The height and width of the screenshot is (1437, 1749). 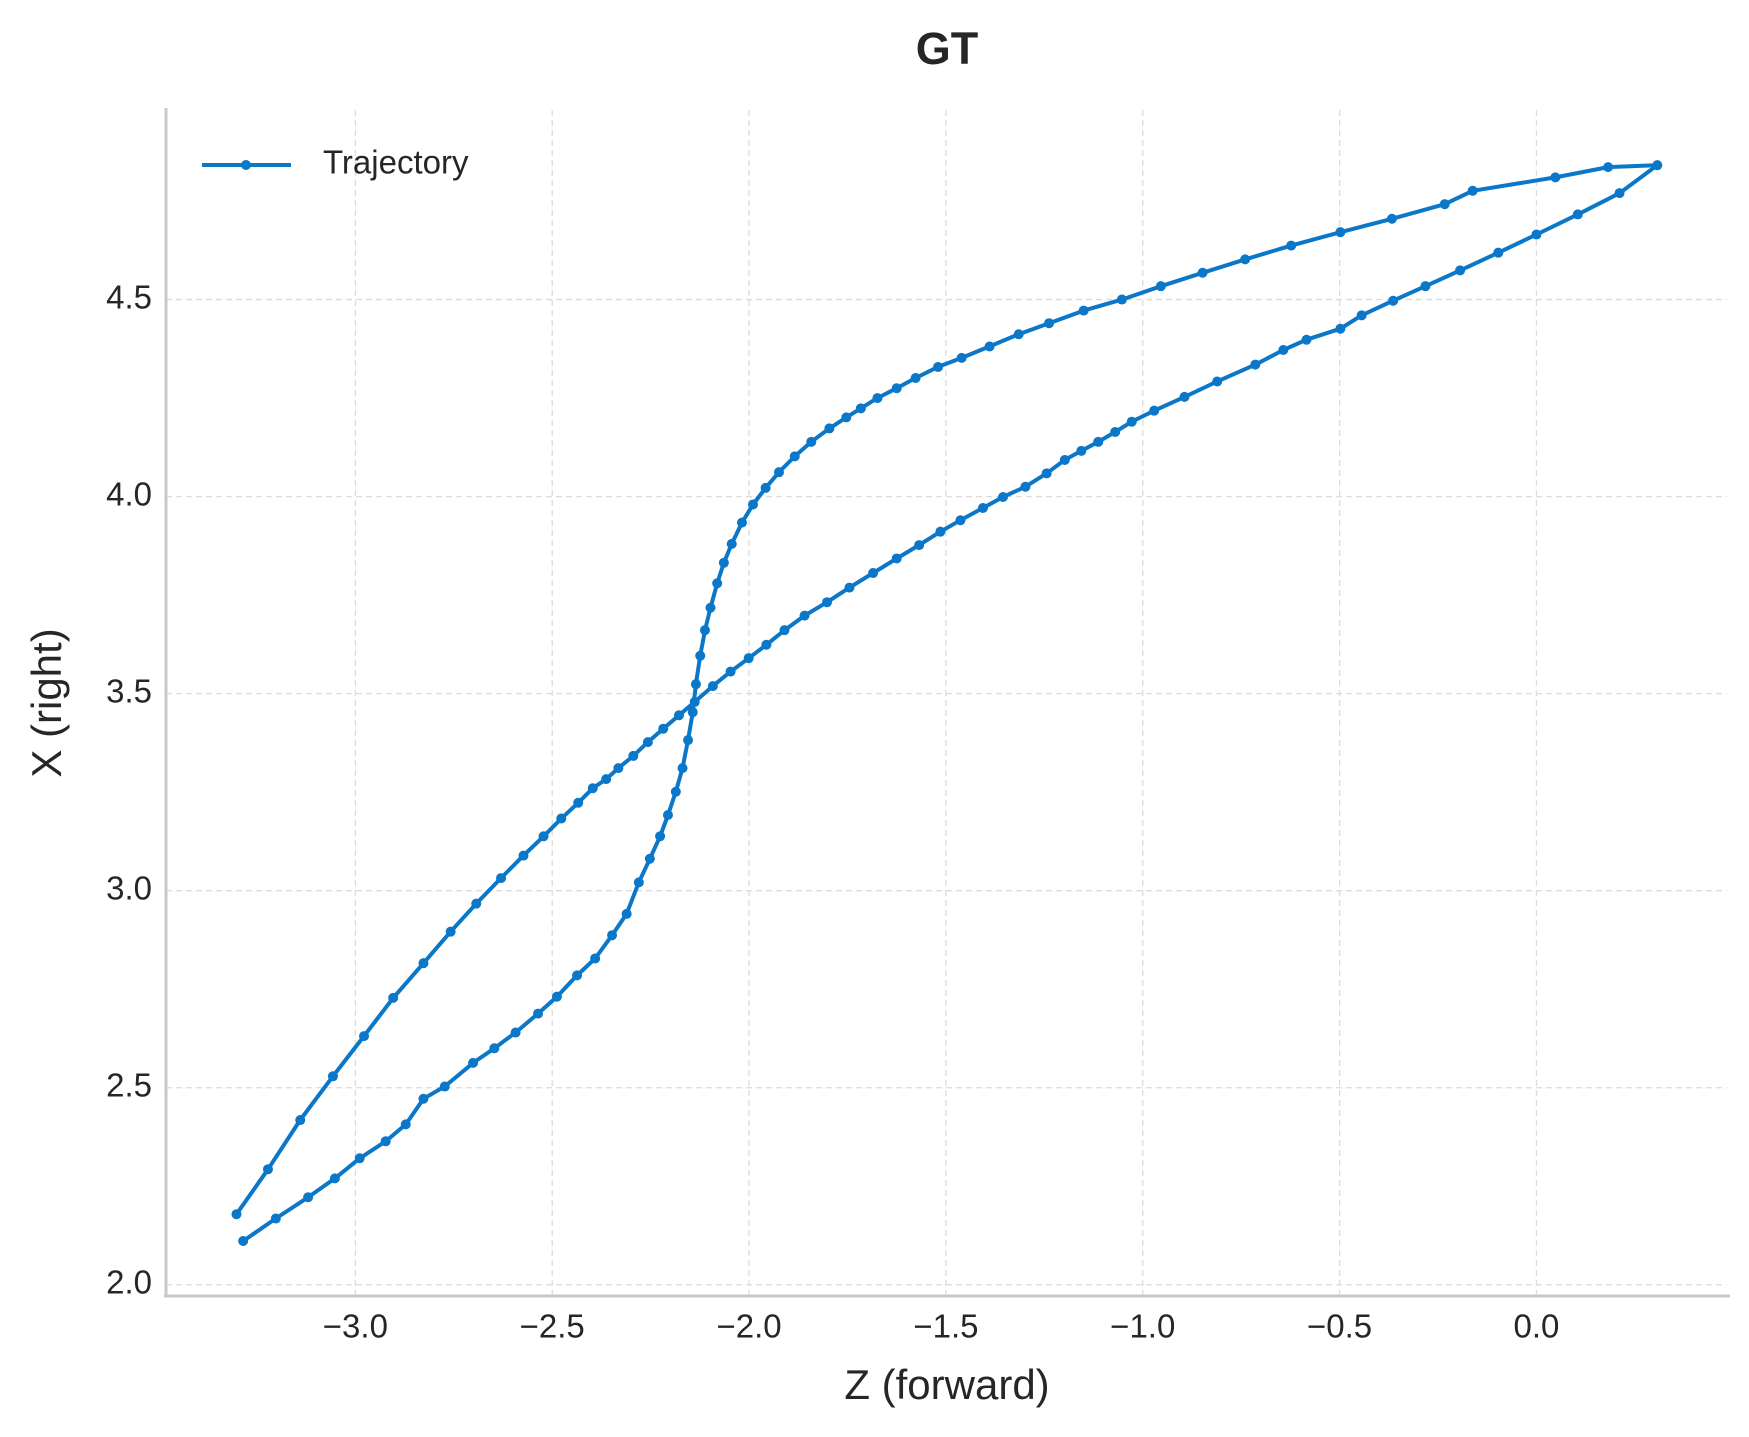 What do you see at coordinates (246, 165) in the screenshot?
I see `legend-marker` at bounding box center [246, 165].